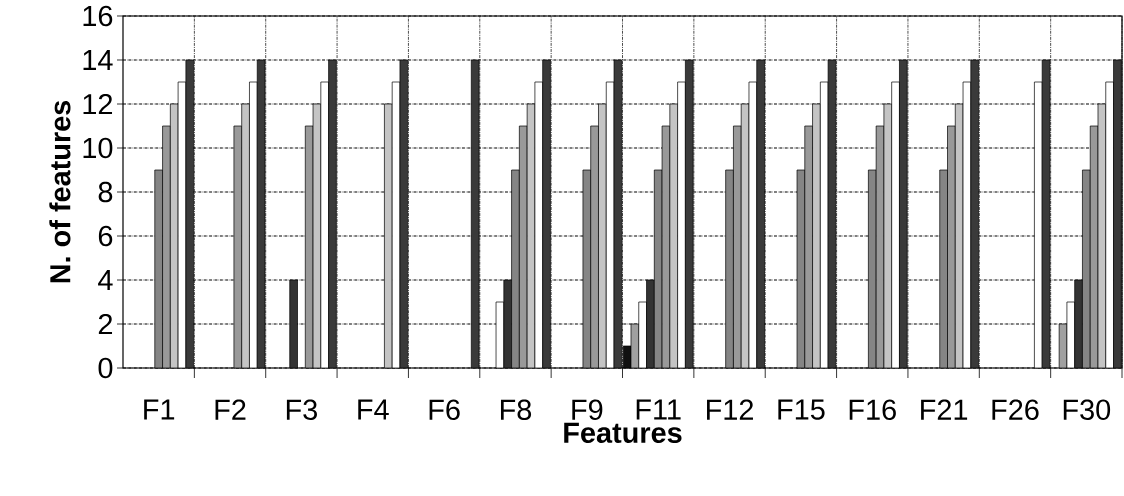  I want to click on x-tick-label: F9, so click(587, 409).